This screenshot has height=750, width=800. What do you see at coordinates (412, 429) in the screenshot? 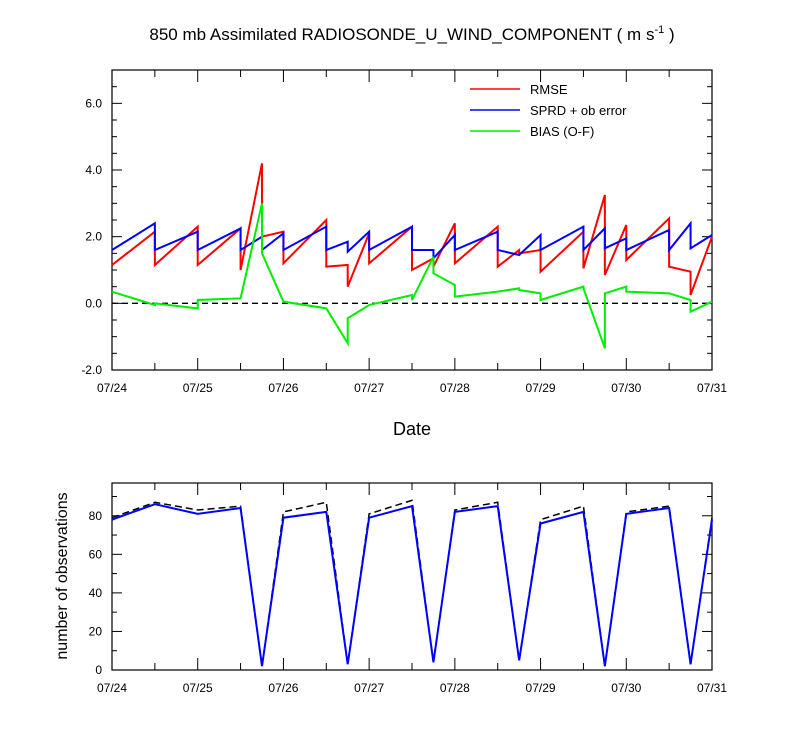
I see `top-x-axis-label: Date` at bounding box center [412, 429].